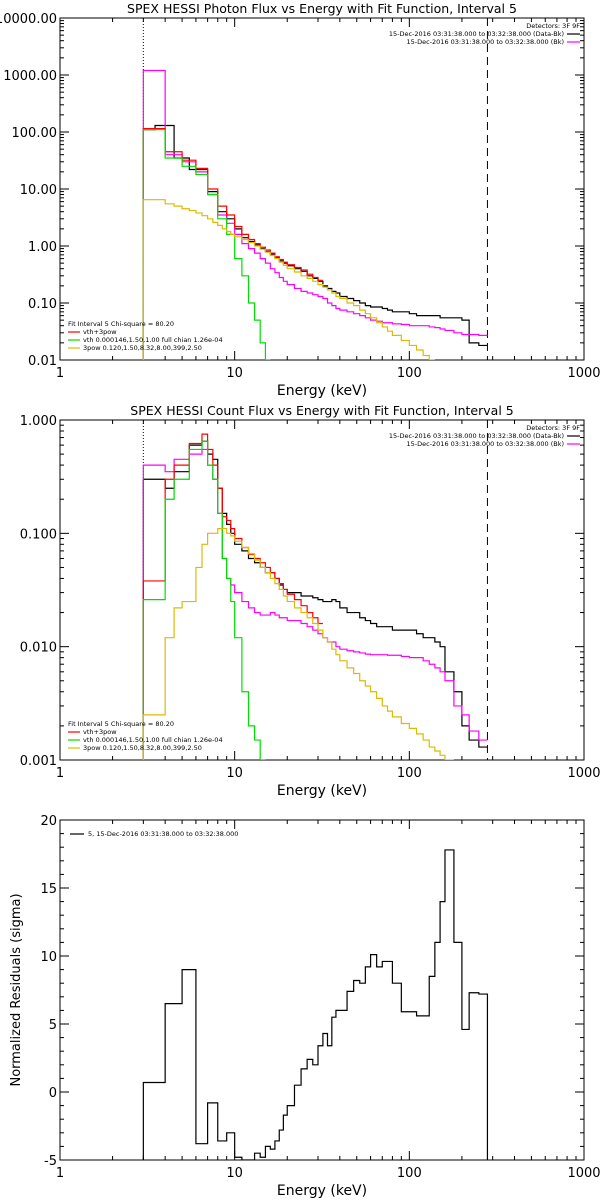 The height and width of the screenshot is (1200, 600). Describe the element at coordinates (38, 534) in the screenshot. I see `y-tick-label: 0.100` at that location.